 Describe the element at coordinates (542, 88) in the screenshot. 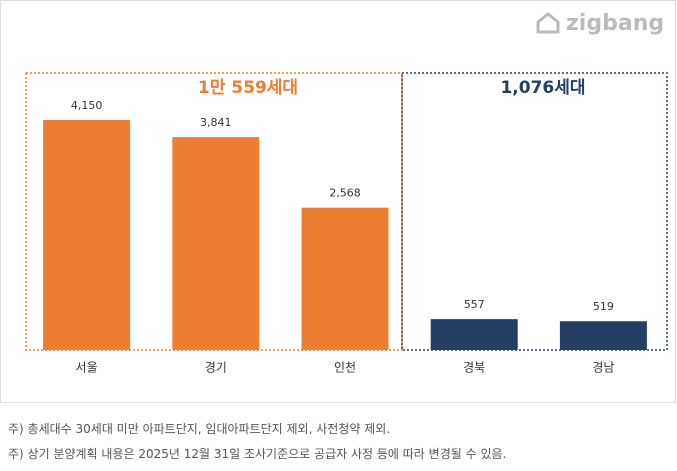

I see `group-label: 1,076세대` at that location.